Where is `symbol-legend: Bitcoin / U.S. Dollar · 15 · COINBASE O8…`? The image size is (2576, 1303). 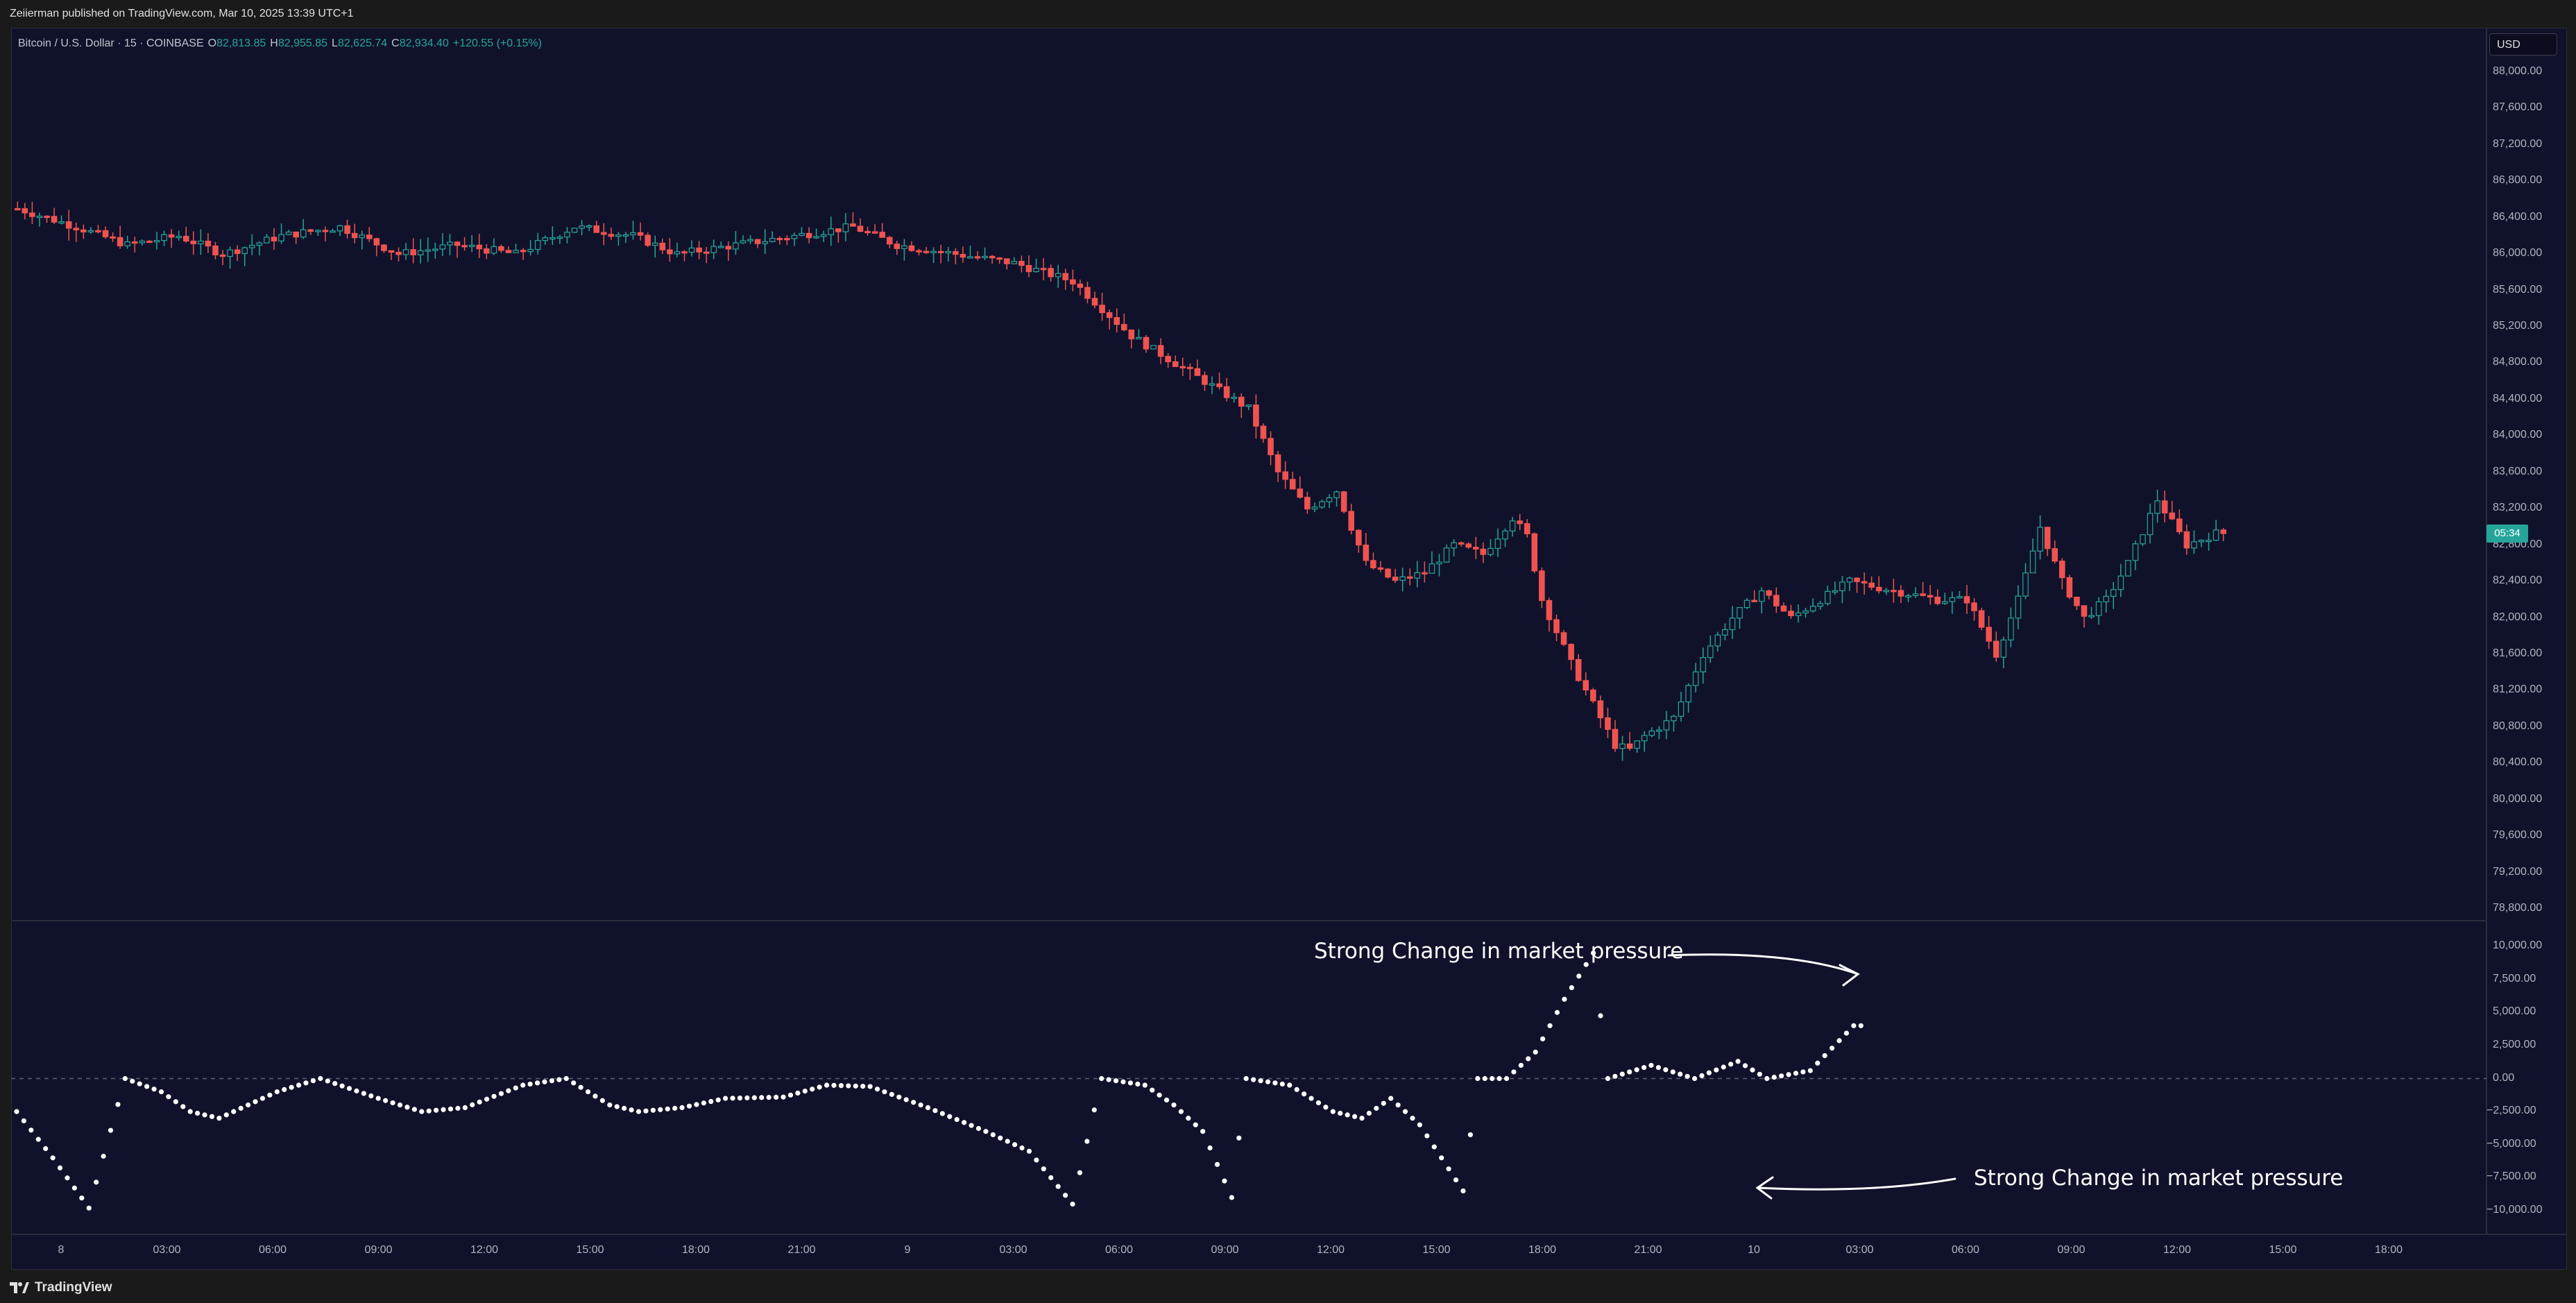 symbol-legend: Bitcoin / U.S. Dollar · 15 · COINBASE O8… is located at coordinates (280, 44).